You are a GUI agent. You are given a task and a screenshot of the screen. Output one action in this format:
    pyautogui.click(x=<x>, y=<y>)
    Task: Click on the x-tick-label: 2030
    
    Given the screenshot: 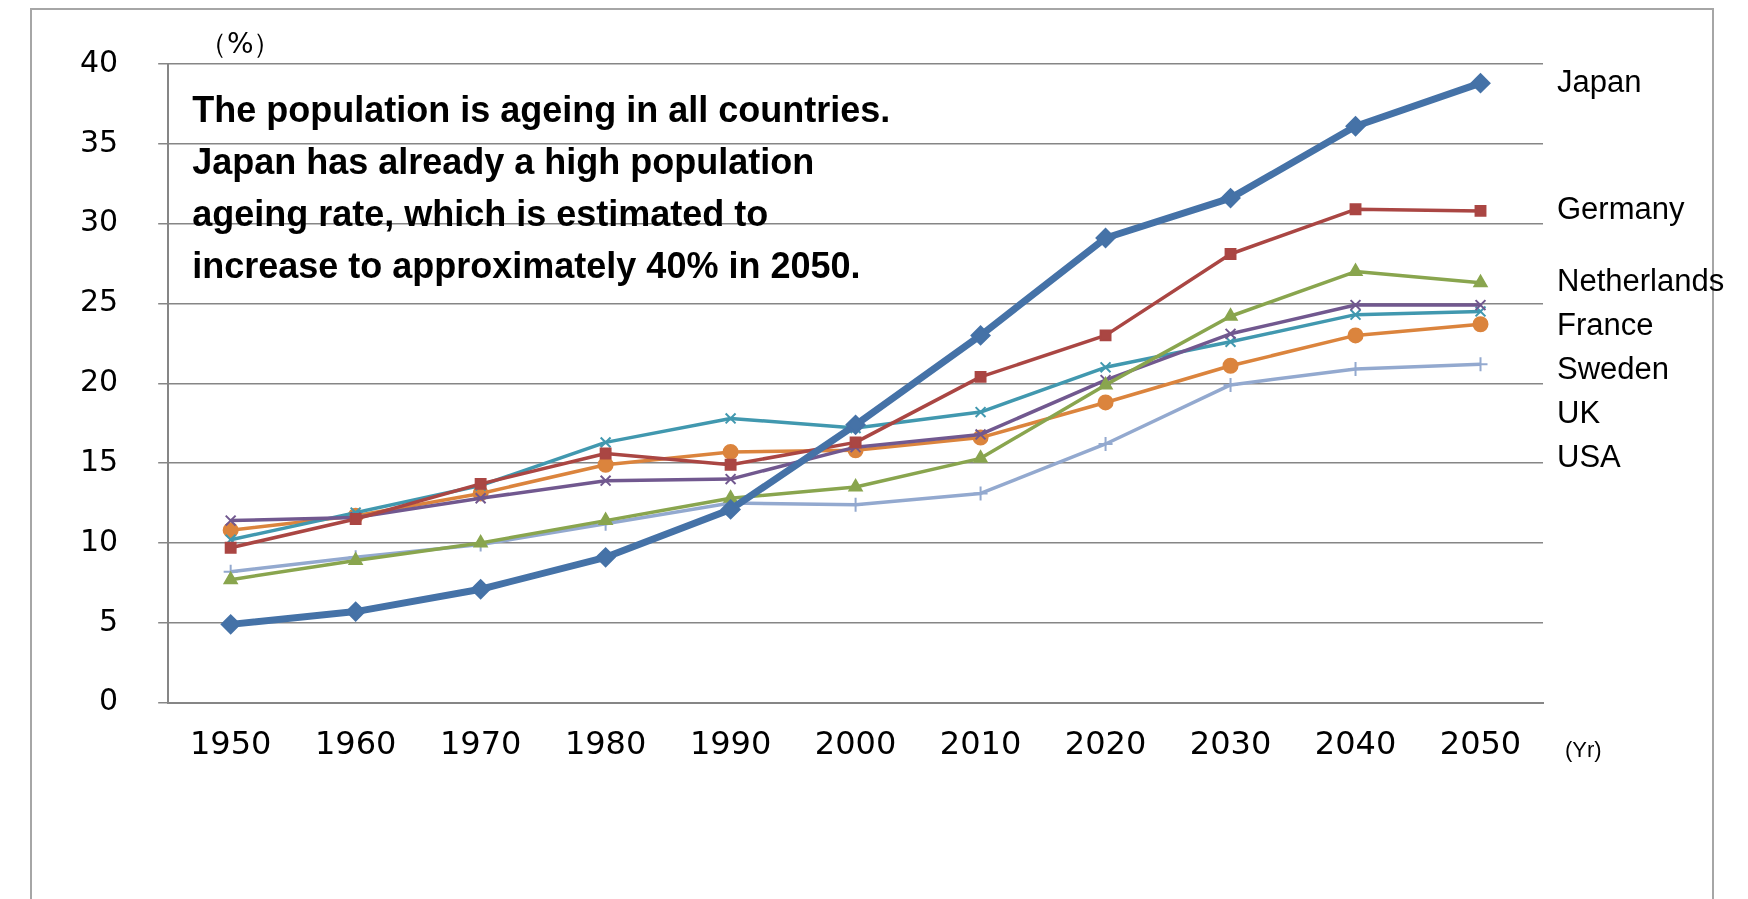 What is the action you would take?
    pyautogui.click(x=1230, y=743)
    